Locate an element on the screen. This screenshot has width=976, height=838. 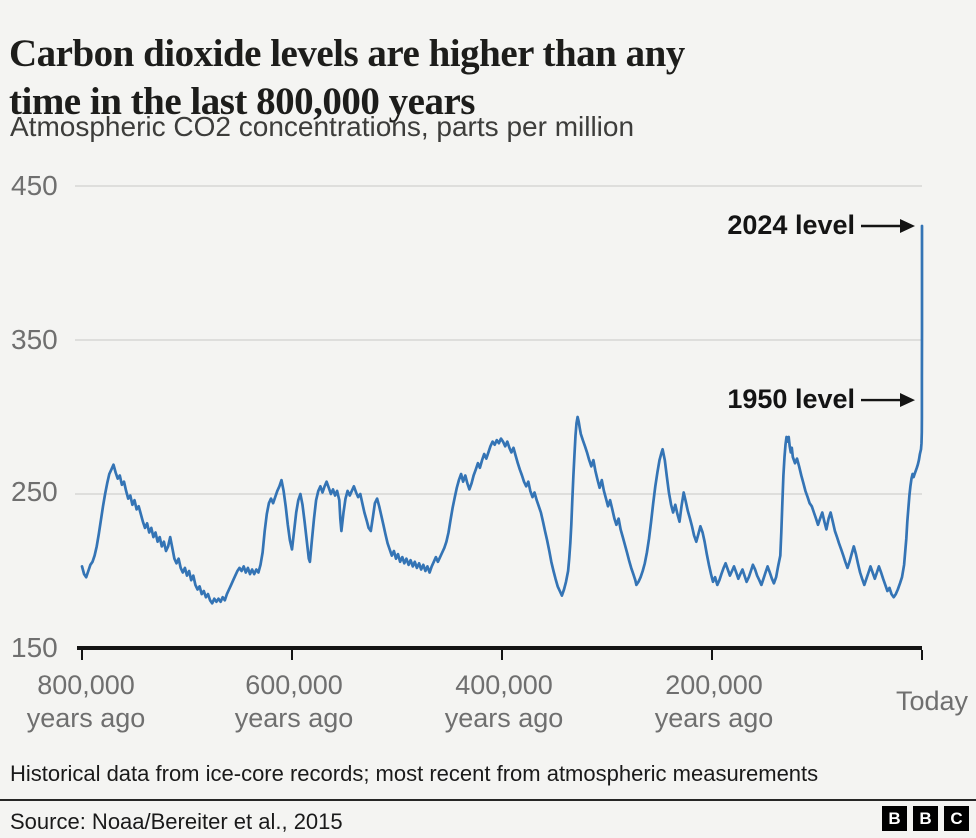
footer-divider is located at coordinates (488, 800).